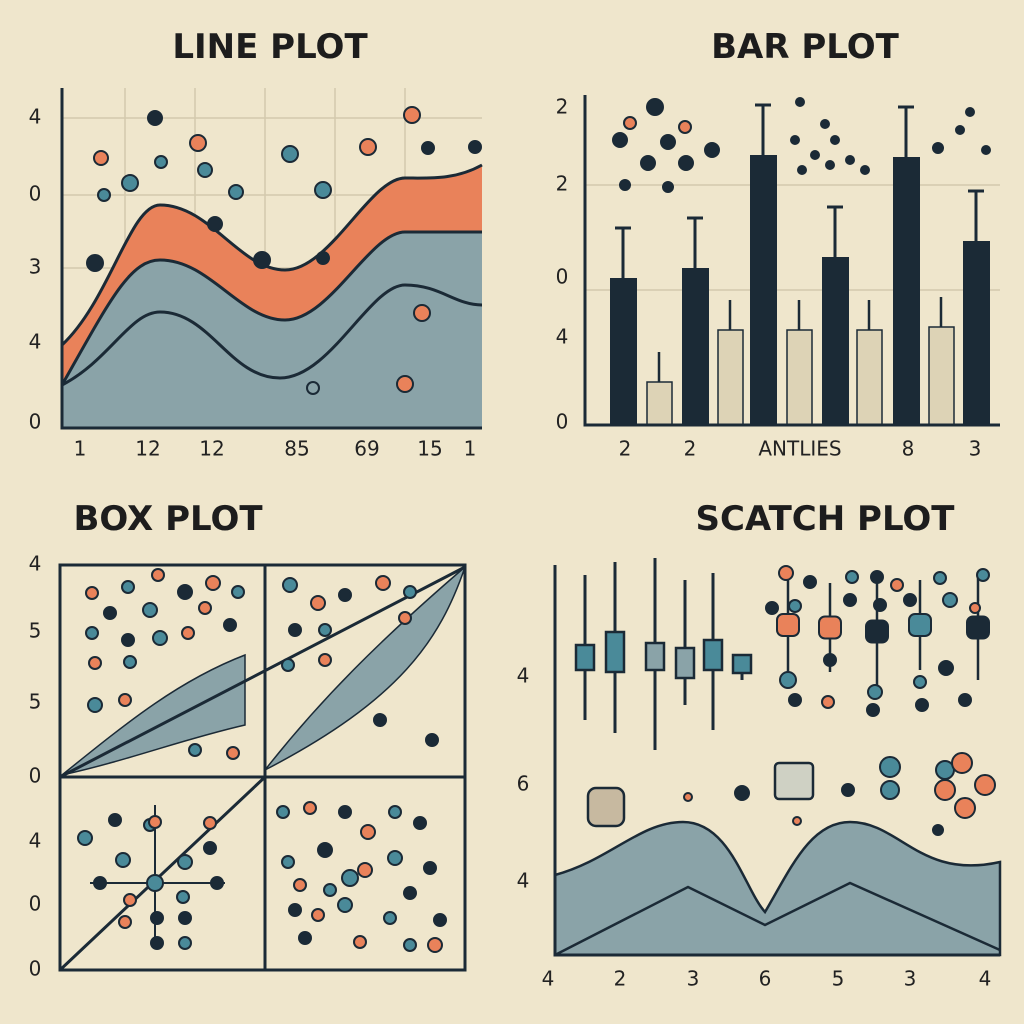  I want to click on x-label: ANTLIES, so click(799, 449).